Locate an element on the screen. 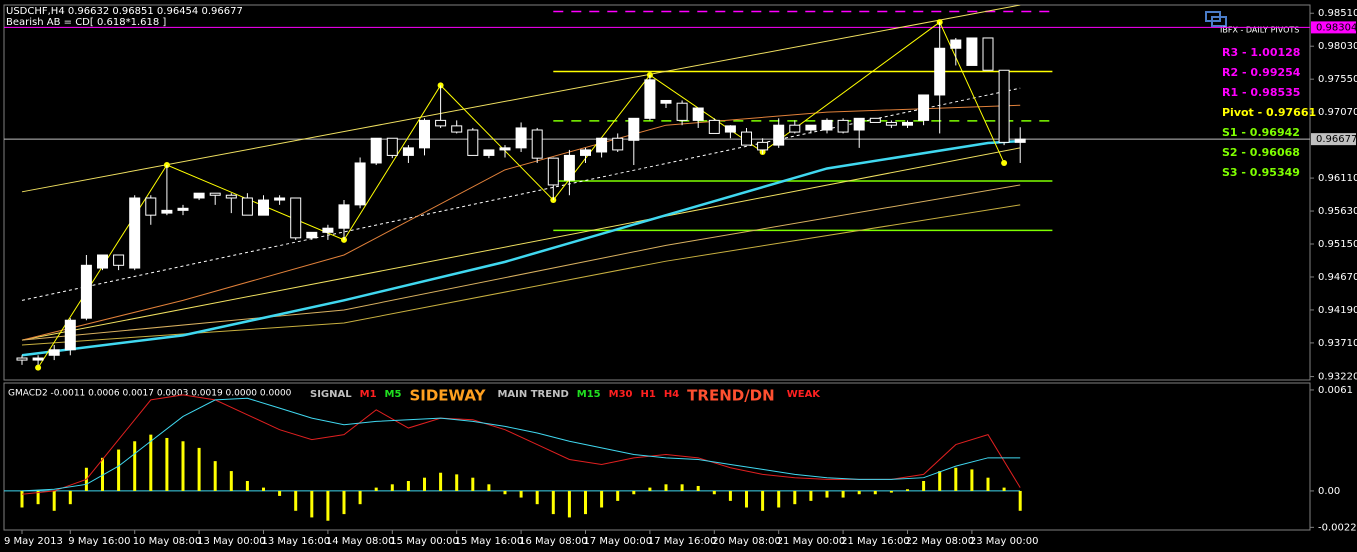 The image size is (1357, 552). y-tick-label: 0.97550 is located at coordinates (1337, 79).